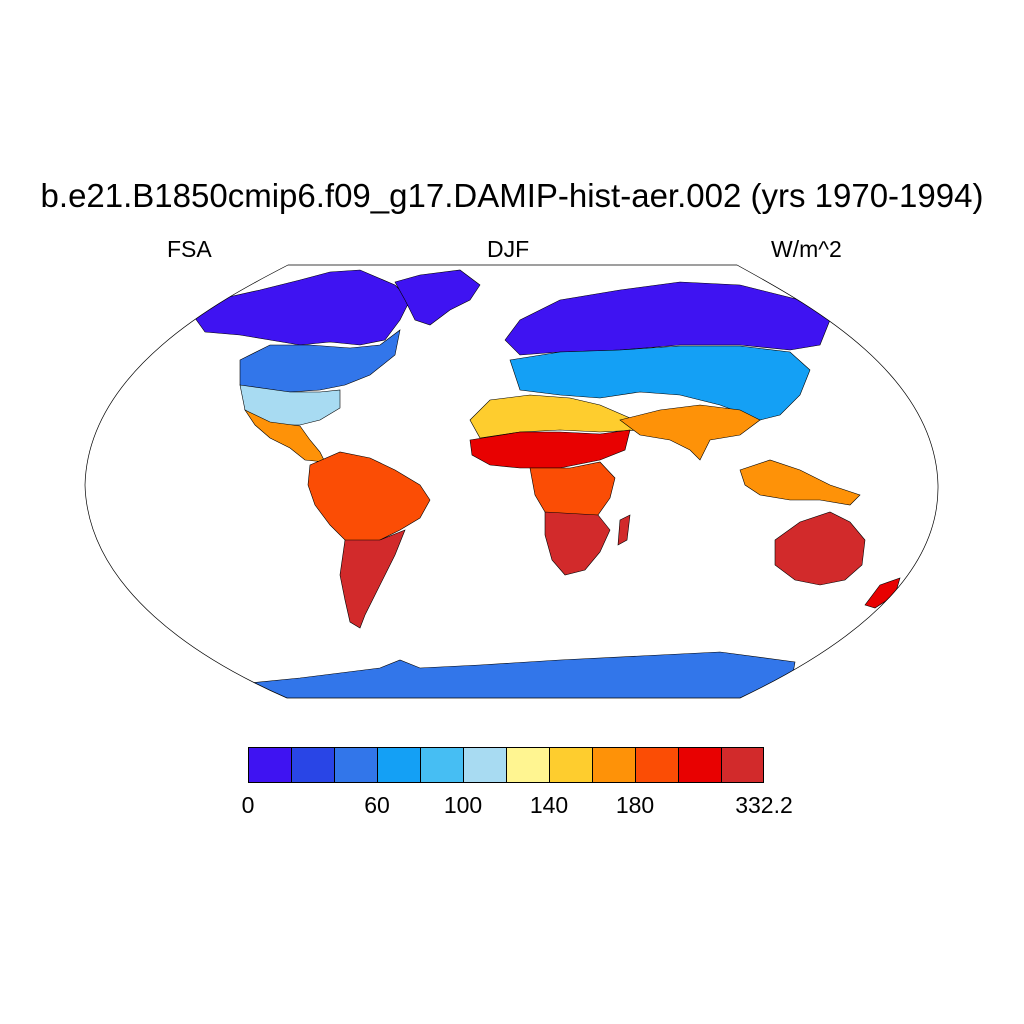 The width and height of the screenshot is (1024, 1024). What do you see at coordinates (690, 432) in the screenshot?
I see `region-south-asia` at bounding box center [690, 432].